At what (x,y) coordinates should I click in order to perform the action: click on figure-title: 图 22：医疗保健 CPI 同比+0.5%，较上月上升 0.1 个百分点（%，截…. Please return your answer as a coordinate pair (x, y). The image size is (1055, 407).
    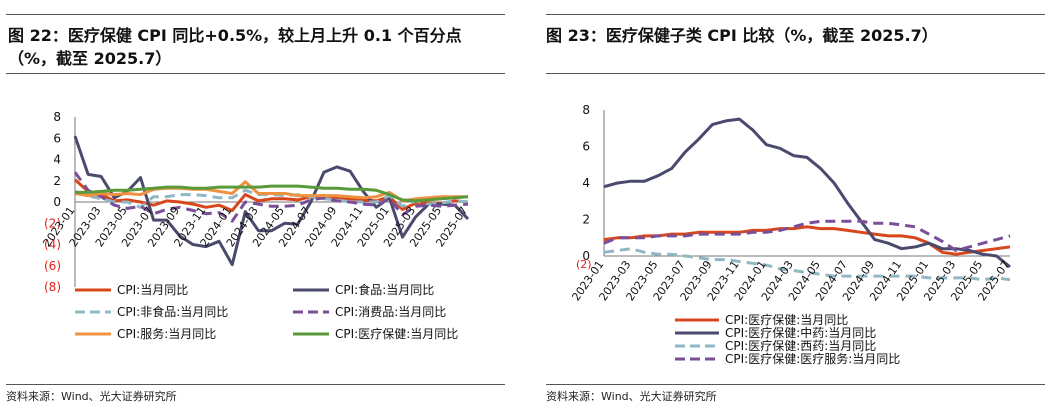
    Looking at the image, I should click on (235, 47).